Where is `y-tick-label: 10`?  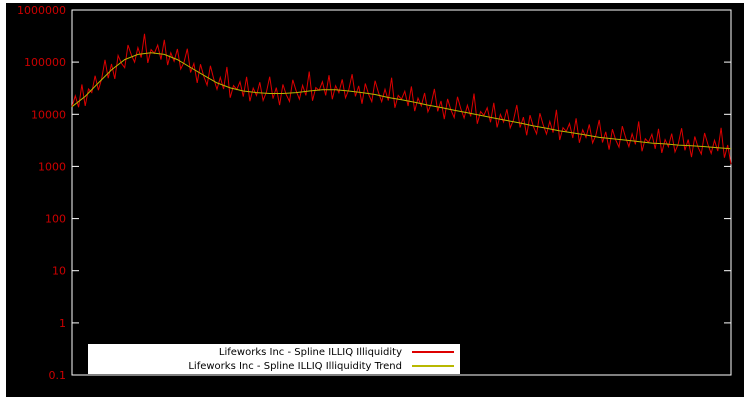 y-tick-label: 10 is located at coordinates (59, 271).